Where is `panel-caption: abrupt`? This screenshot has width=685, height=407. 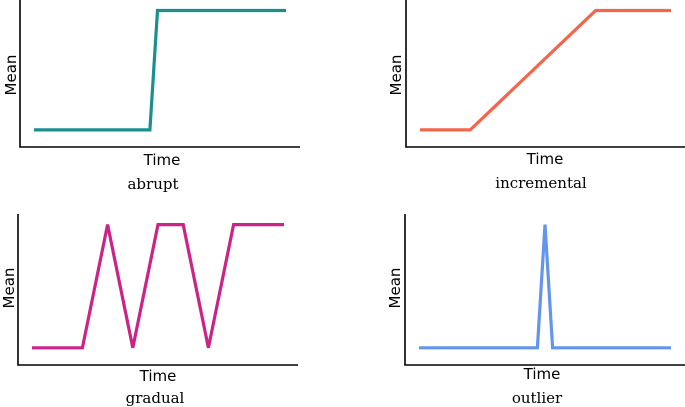 panel-caption: abrupt is located at coordinates (152, 184).